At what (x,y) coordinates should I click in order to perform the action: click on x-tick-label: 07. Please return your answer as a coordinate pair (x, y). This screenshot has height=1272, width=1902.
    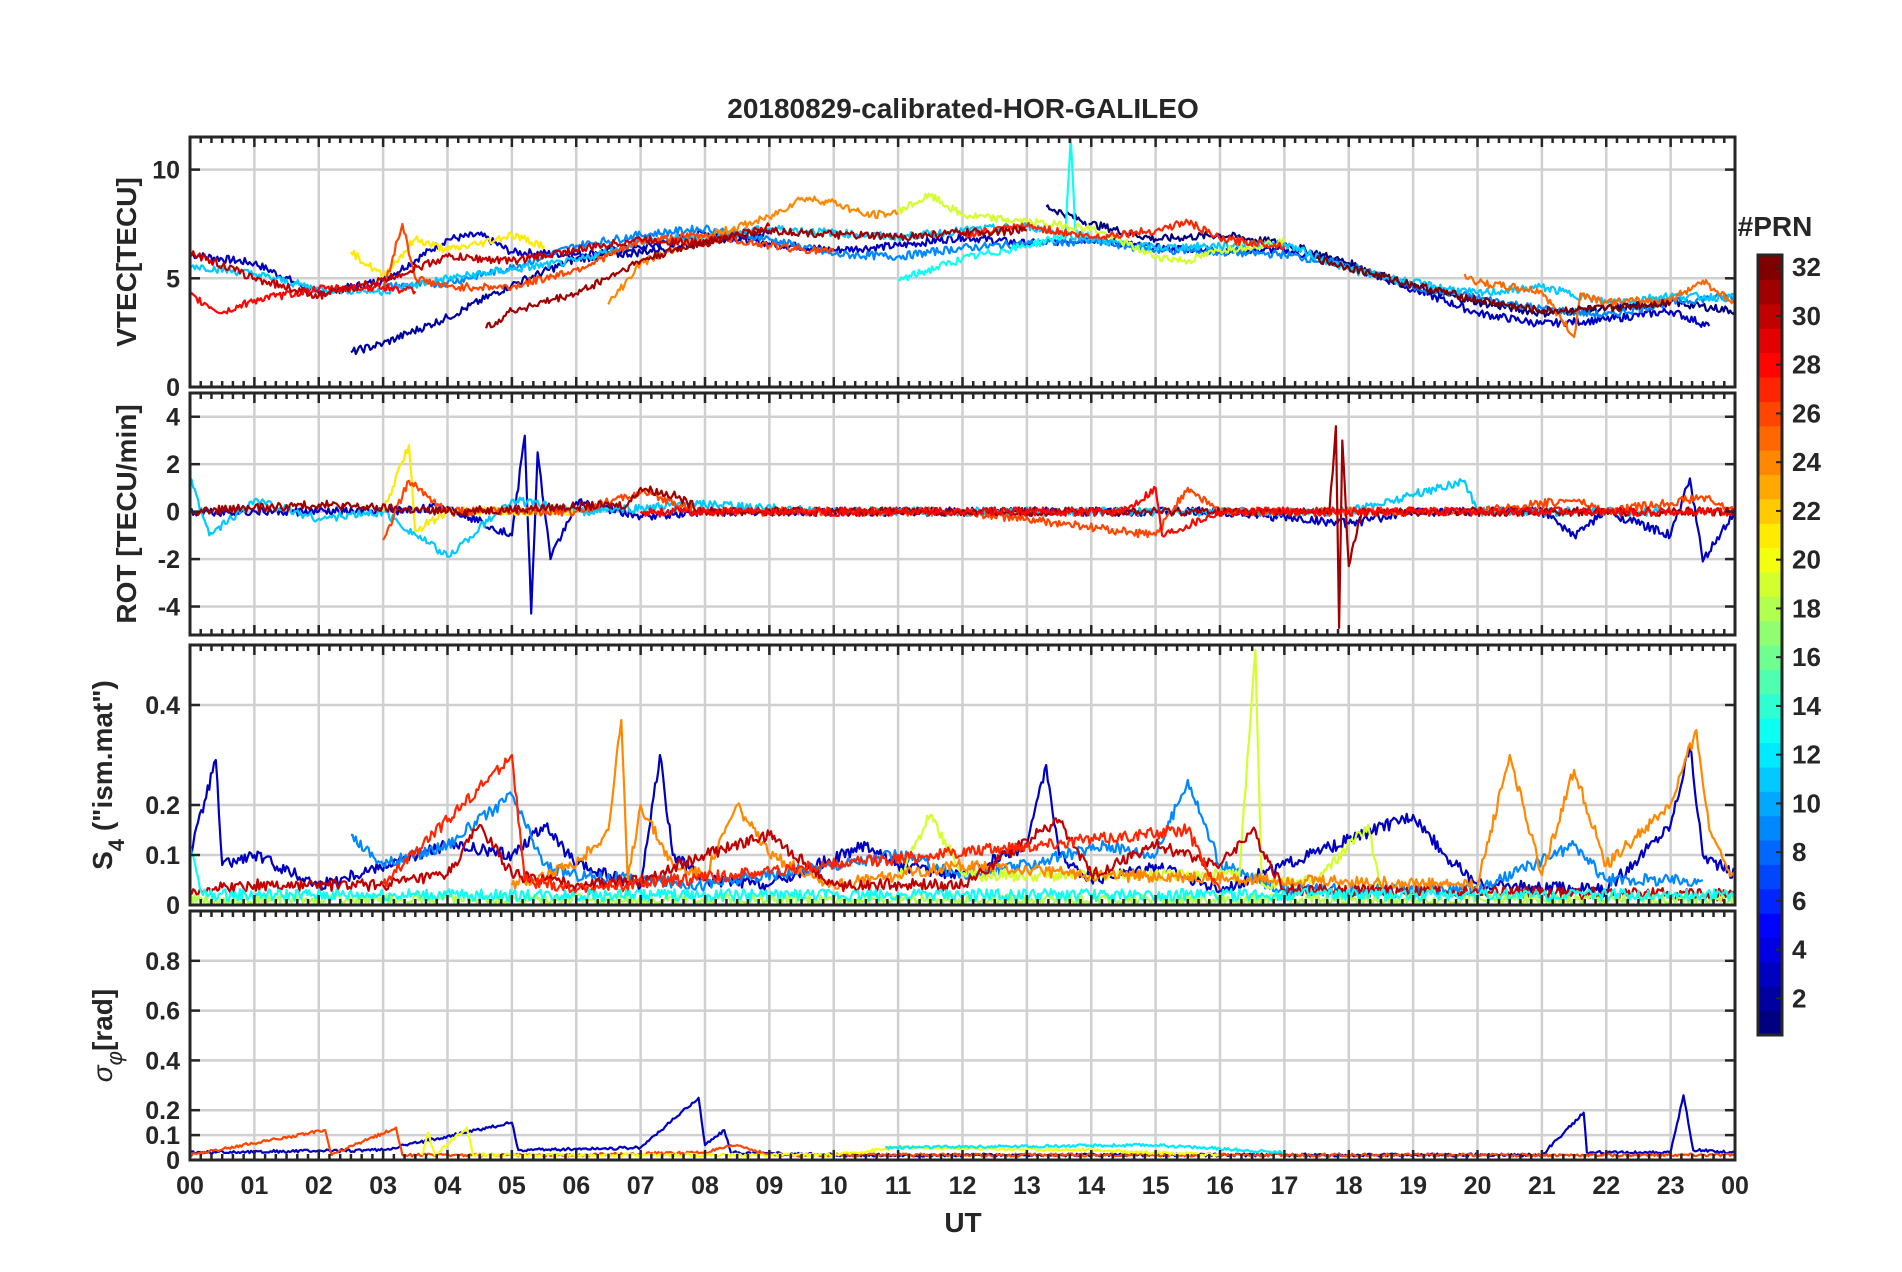
    Looking at the image, I should click on (641, 1186).